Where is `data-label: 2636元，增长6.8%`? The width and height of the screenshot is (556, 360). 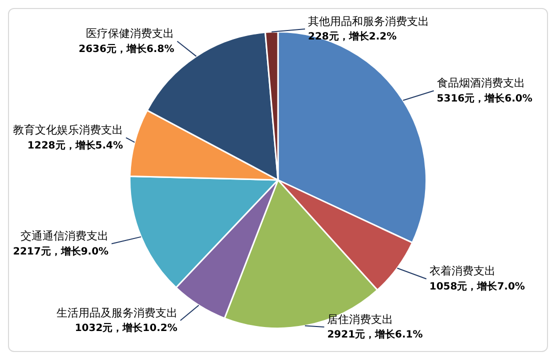 data-label: 2636元，增长6.8% is located at coordinates (126, 48).